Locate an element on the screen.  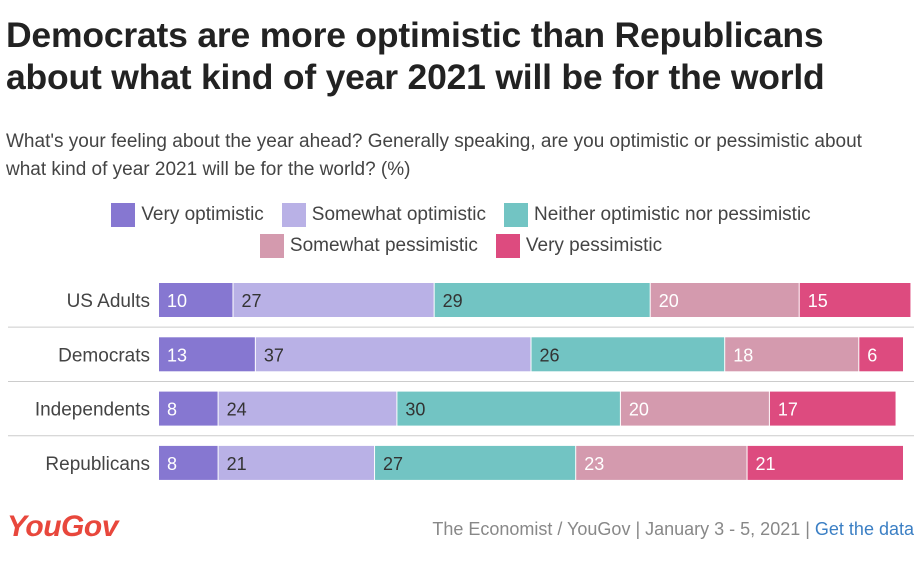
legend-label-very-optimistic: Very optimistic is located at coordinates (202, 214).